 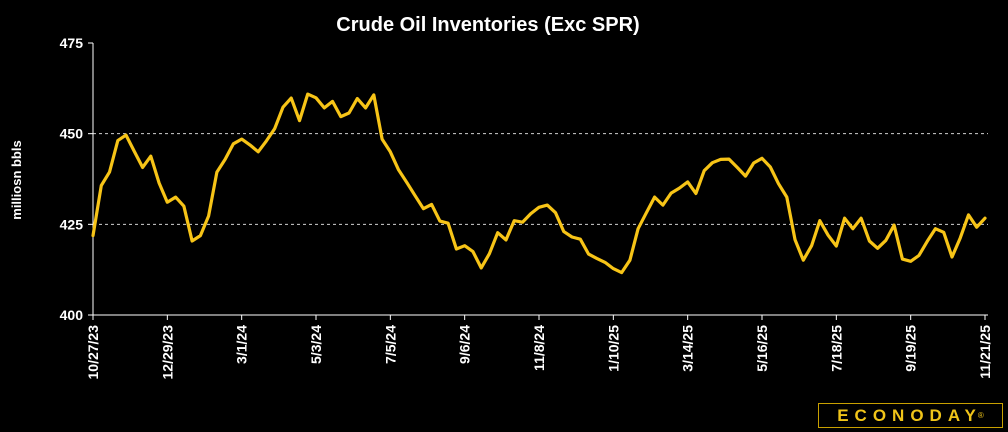 I want to click on x-tick-label-3: 5/3/24, so click(x=316, y=344).